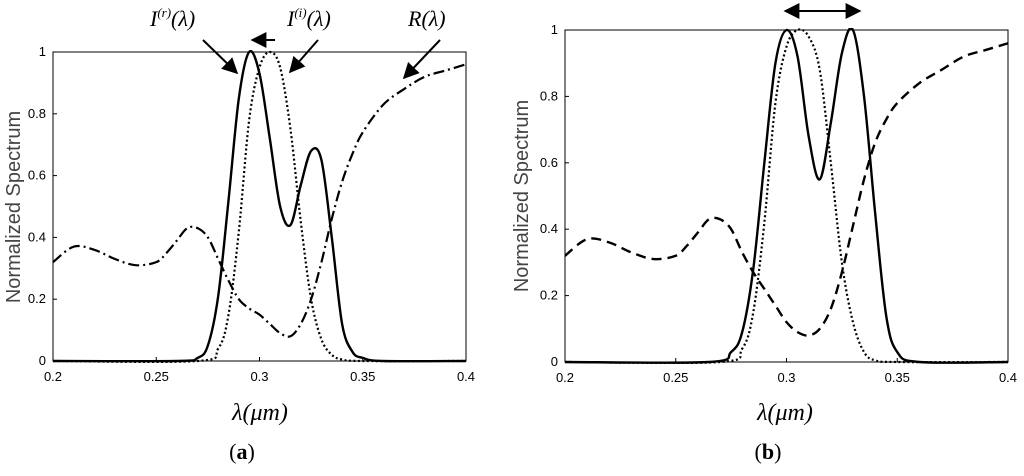 This screenshot has width=1024, height=476. I want to click on y-tick-label-a: 0.2, so click(37, 298).